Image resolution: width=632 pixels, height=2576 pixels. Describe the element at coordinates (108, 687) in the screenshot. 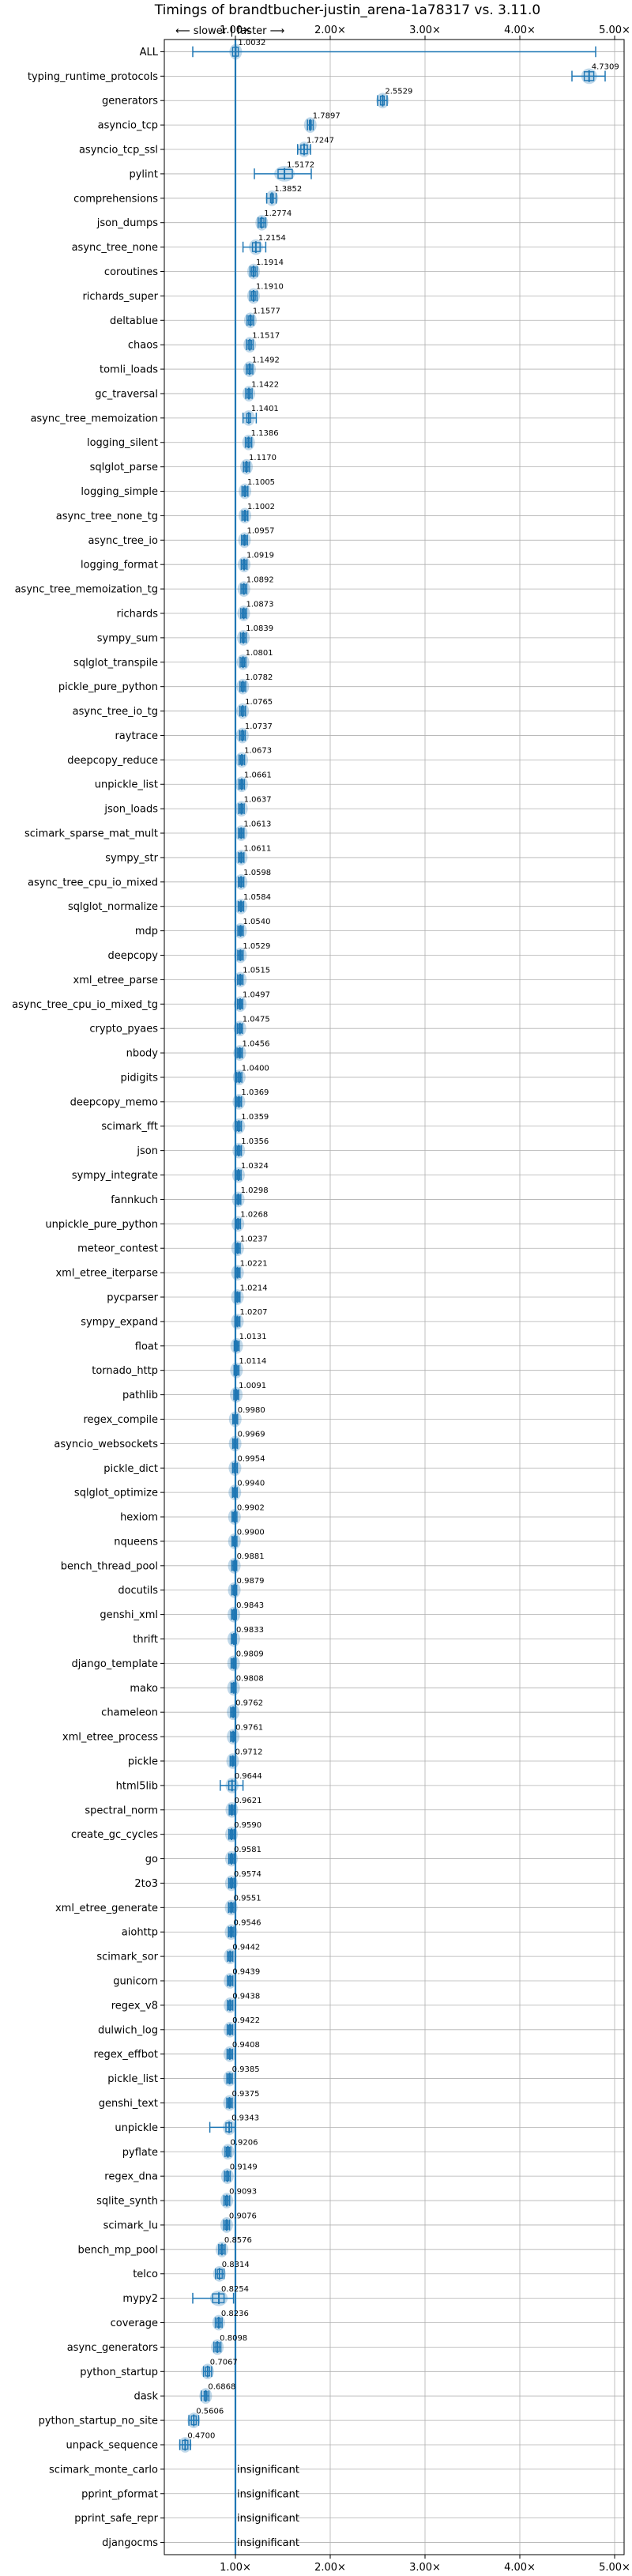

I see `category-label: pickle_pure_python` at that location.